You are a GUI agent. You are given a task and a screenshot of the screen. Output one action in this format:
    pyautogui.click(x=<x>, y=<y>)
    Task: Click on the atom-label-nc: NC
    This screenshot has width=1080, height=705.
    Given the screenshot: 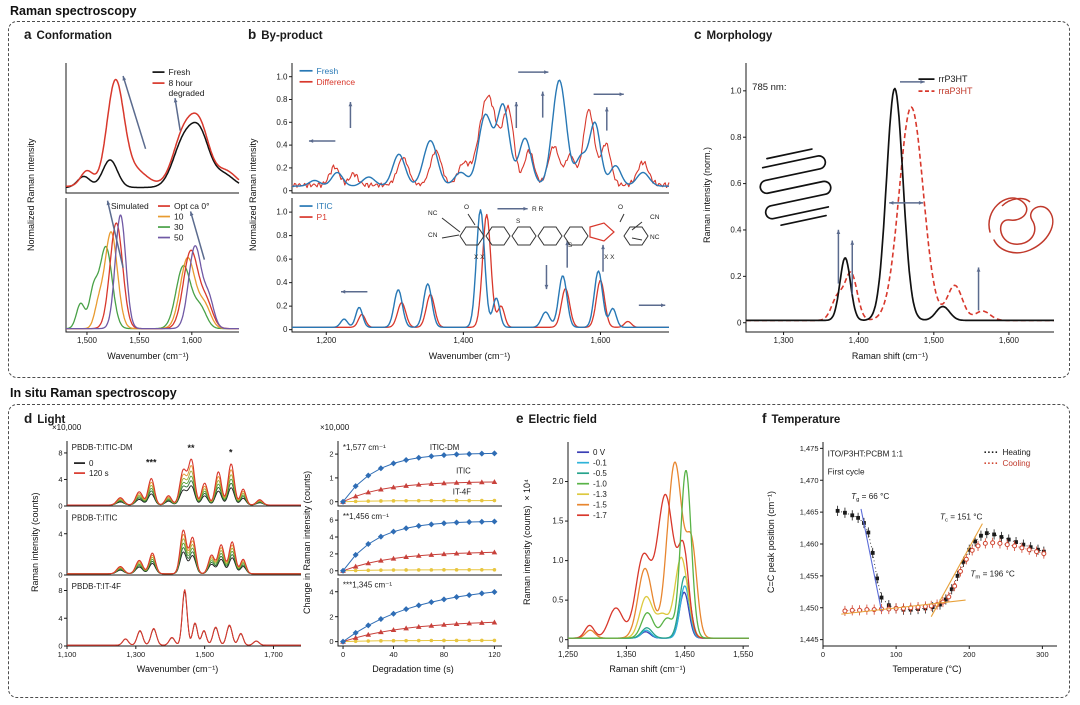 What is the action you would take?
    pyautogui.click(x=433, y=213)
    